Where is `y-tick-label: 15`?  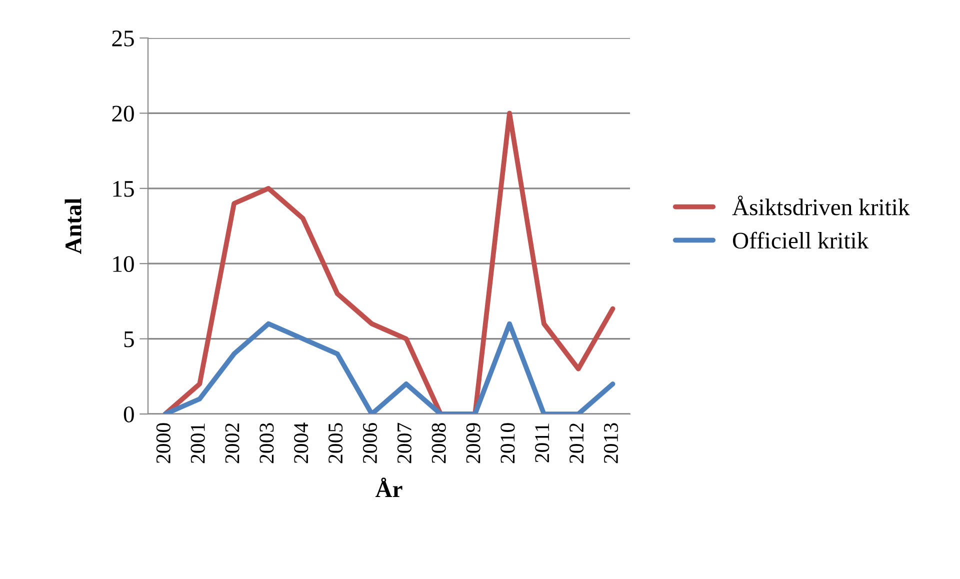 y-tick-label: 15 is located at coordinates (123, 189).